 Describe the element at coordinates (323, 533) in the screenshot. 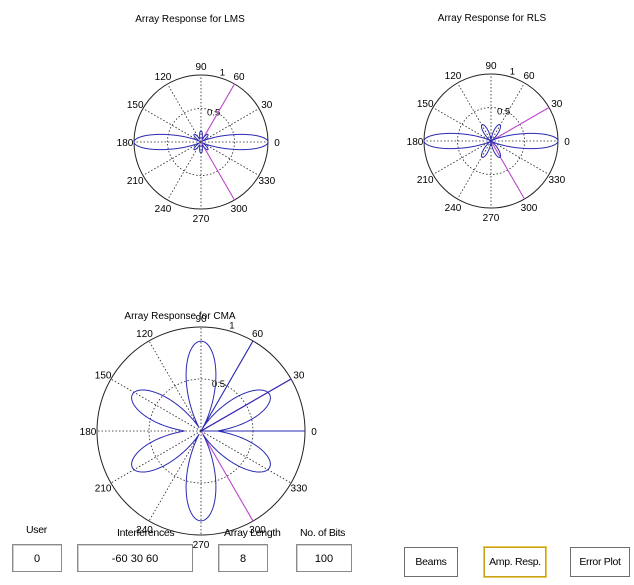

I see `bits-label: No. of Bits` at that location.